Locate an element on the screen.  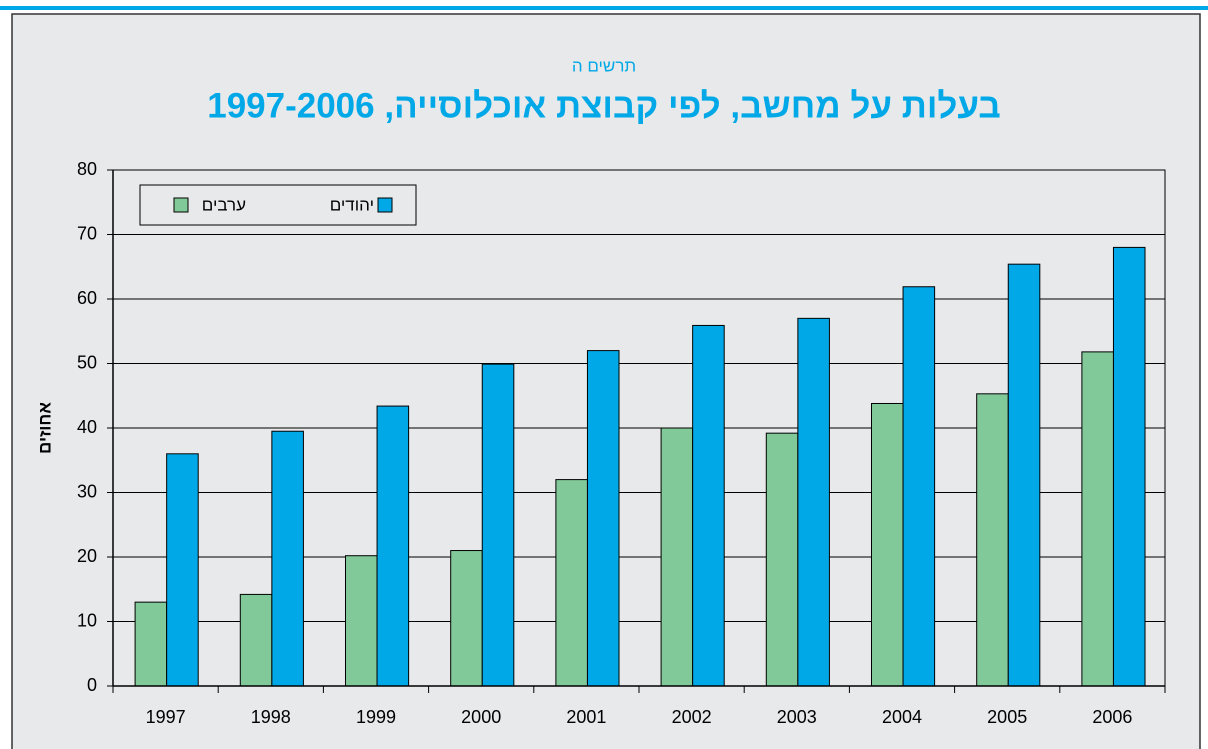
x-tick-label: 2005 is located at coordinates (1007, 717).